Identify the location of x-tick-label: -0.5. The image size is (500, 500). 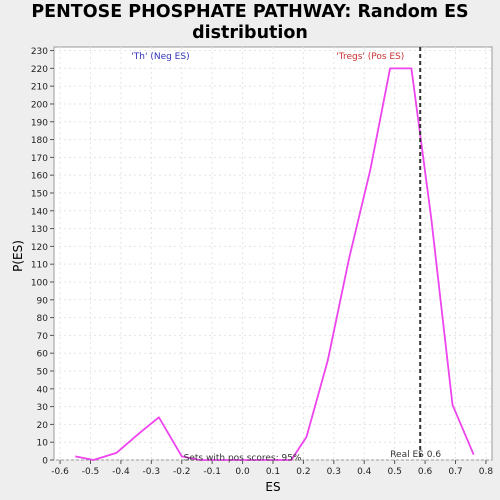
(91, 472).